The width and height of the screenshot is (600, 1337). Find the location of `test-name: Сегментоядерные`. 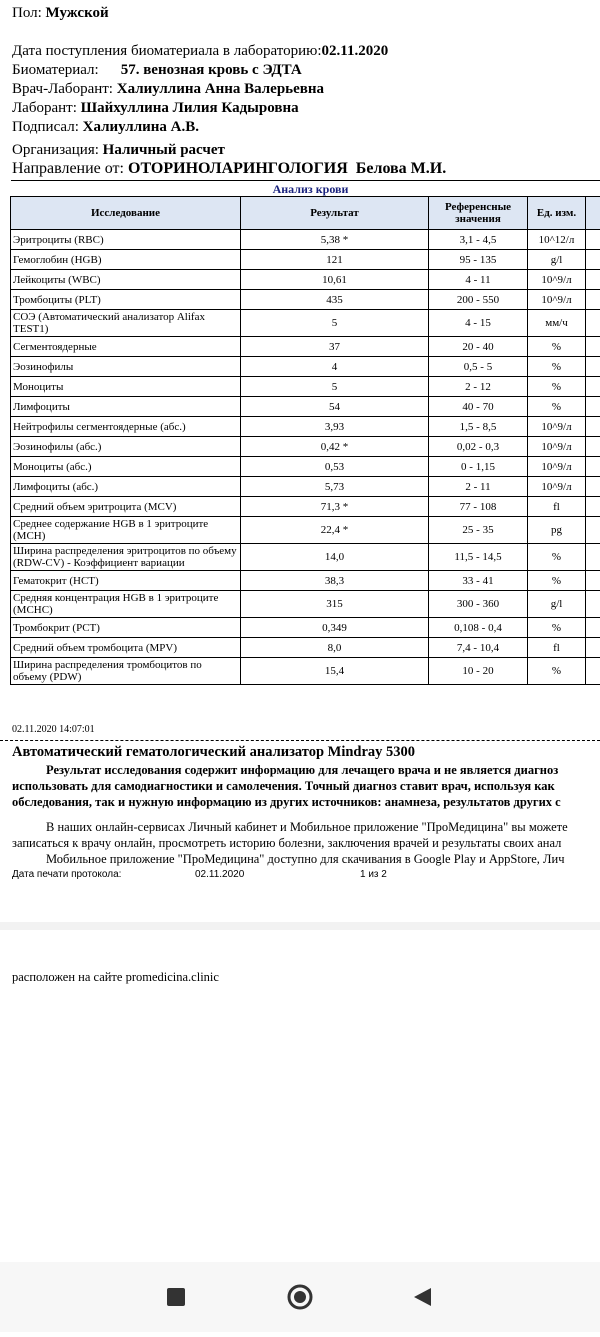

test-name: Сегментоядерные is located at coordinates (126, 347).